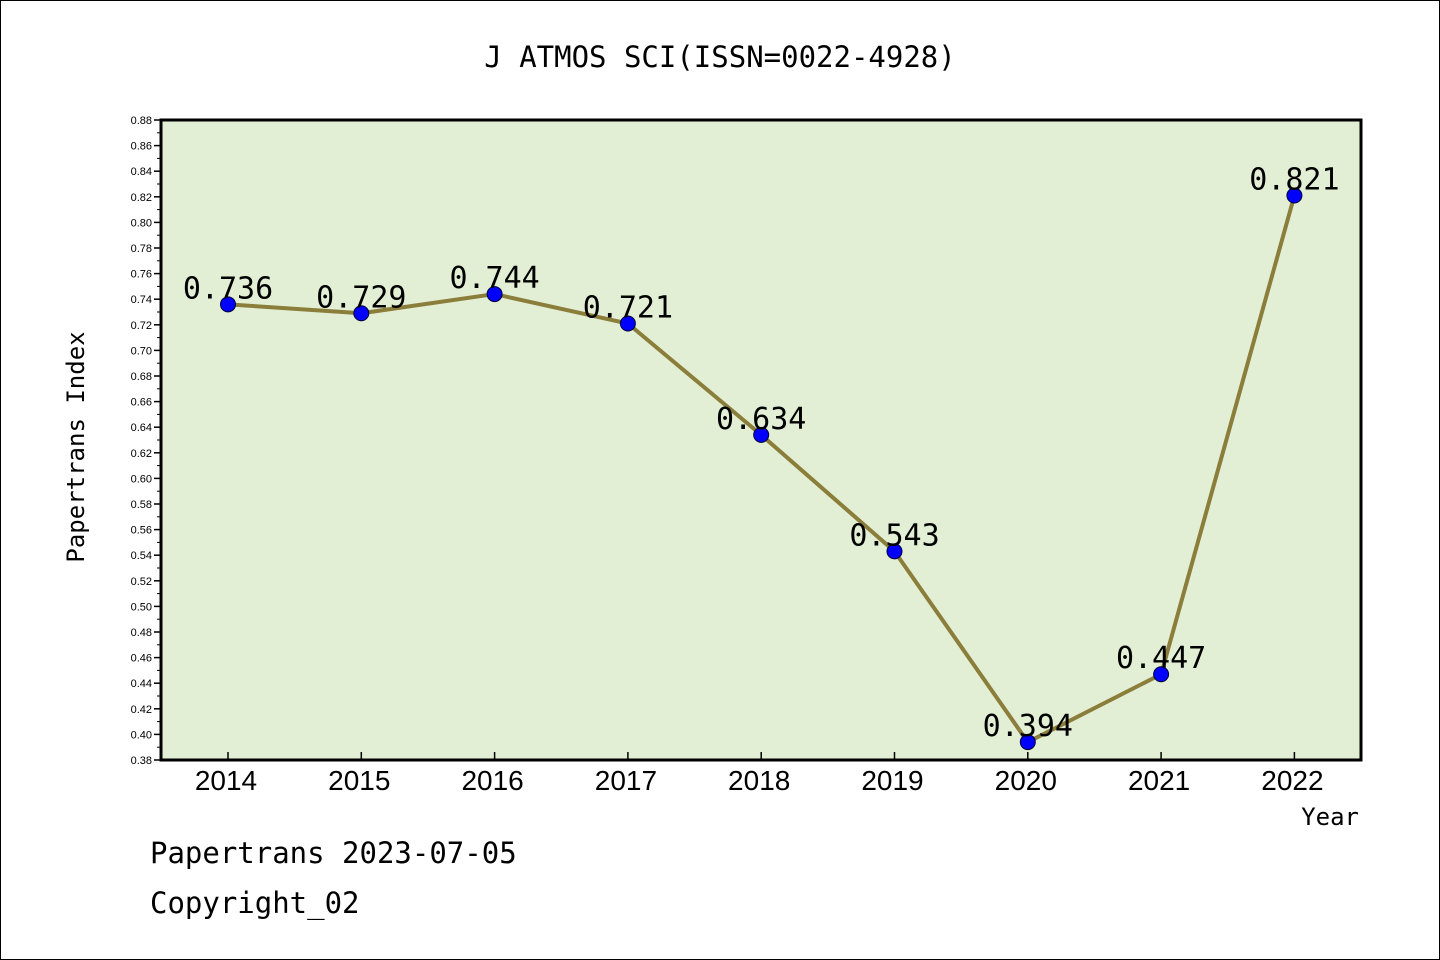 This screenshot has width=1440, height=960. I want to click on x-axis: 2014 2015 2016 2017 2018 2019 2020 2021 2022, so click(759, 774).